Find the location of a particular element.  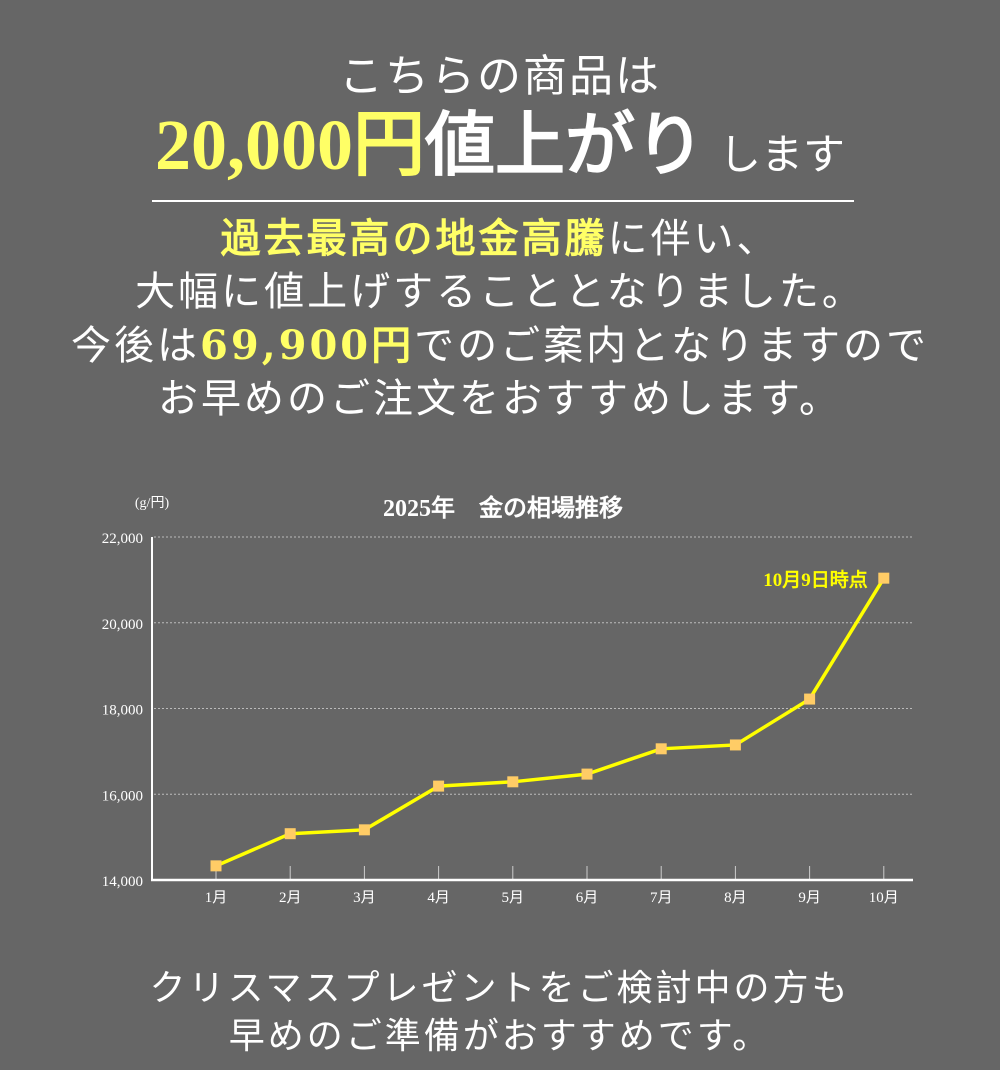

x-tick-label: 4月 is located at coordinates (438, 898).